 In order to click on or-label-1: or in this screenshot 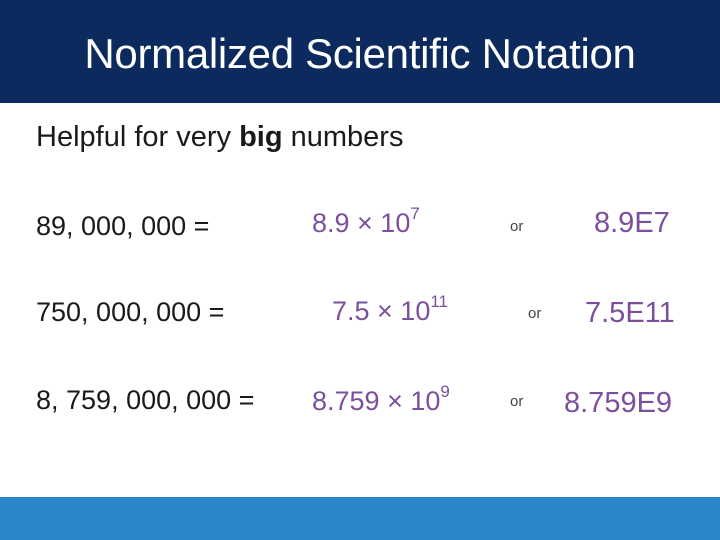, I will do `click(517, 226)`.